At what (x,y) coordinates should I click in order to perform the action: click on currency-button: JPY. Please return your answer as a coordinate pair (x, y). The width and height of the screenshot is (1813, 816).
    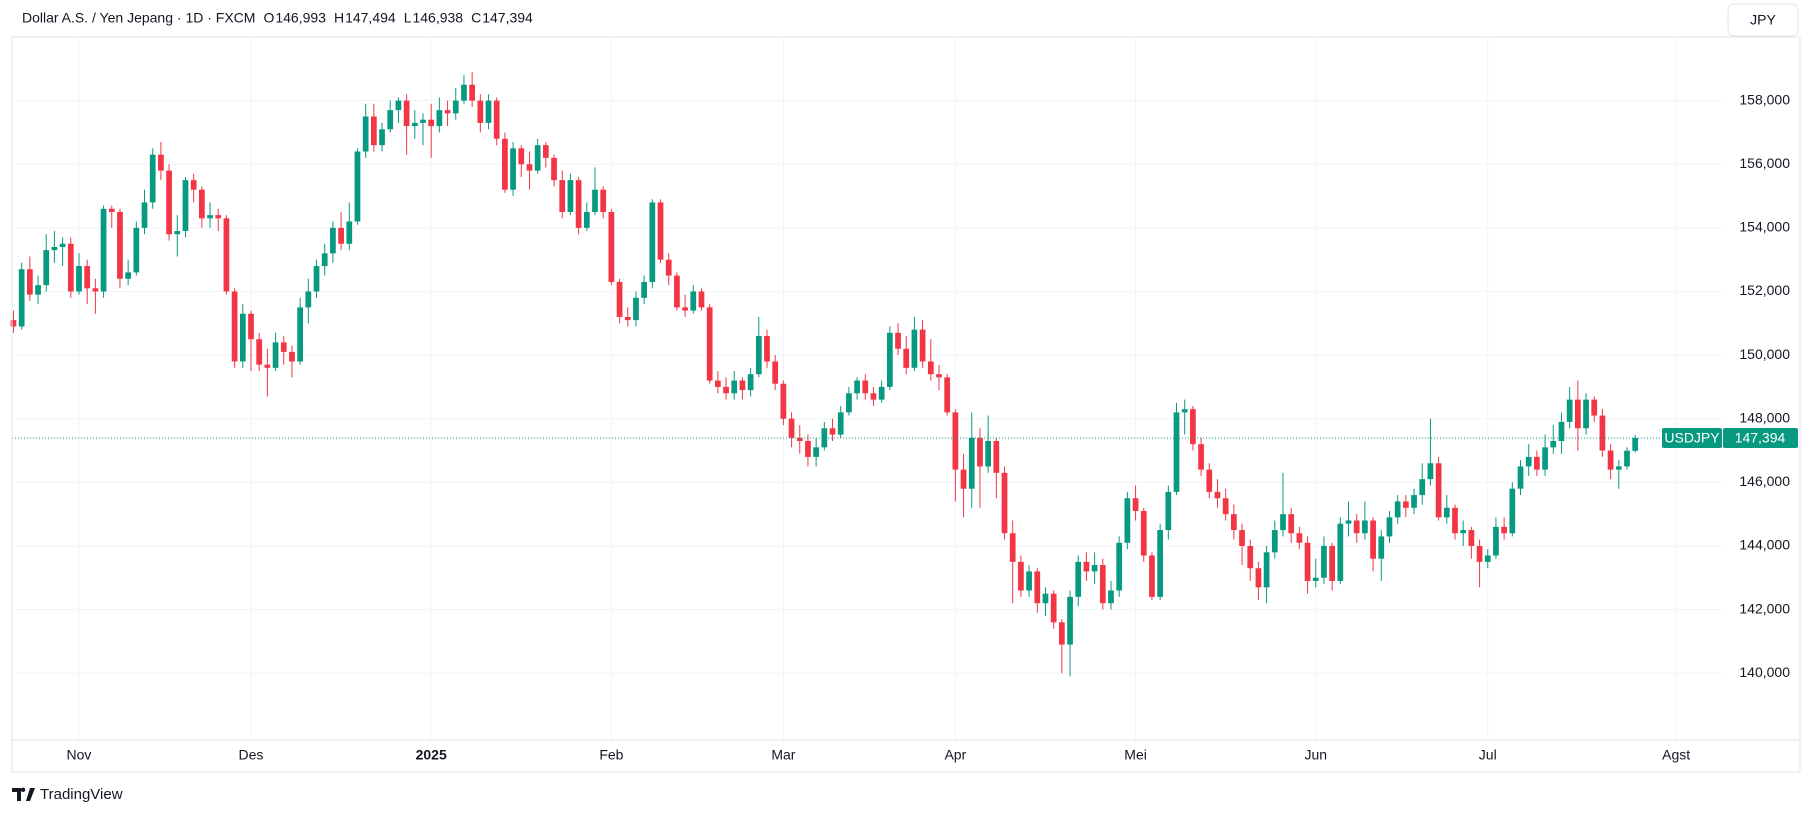
    Looking at the image, I should click on (1763, 20).